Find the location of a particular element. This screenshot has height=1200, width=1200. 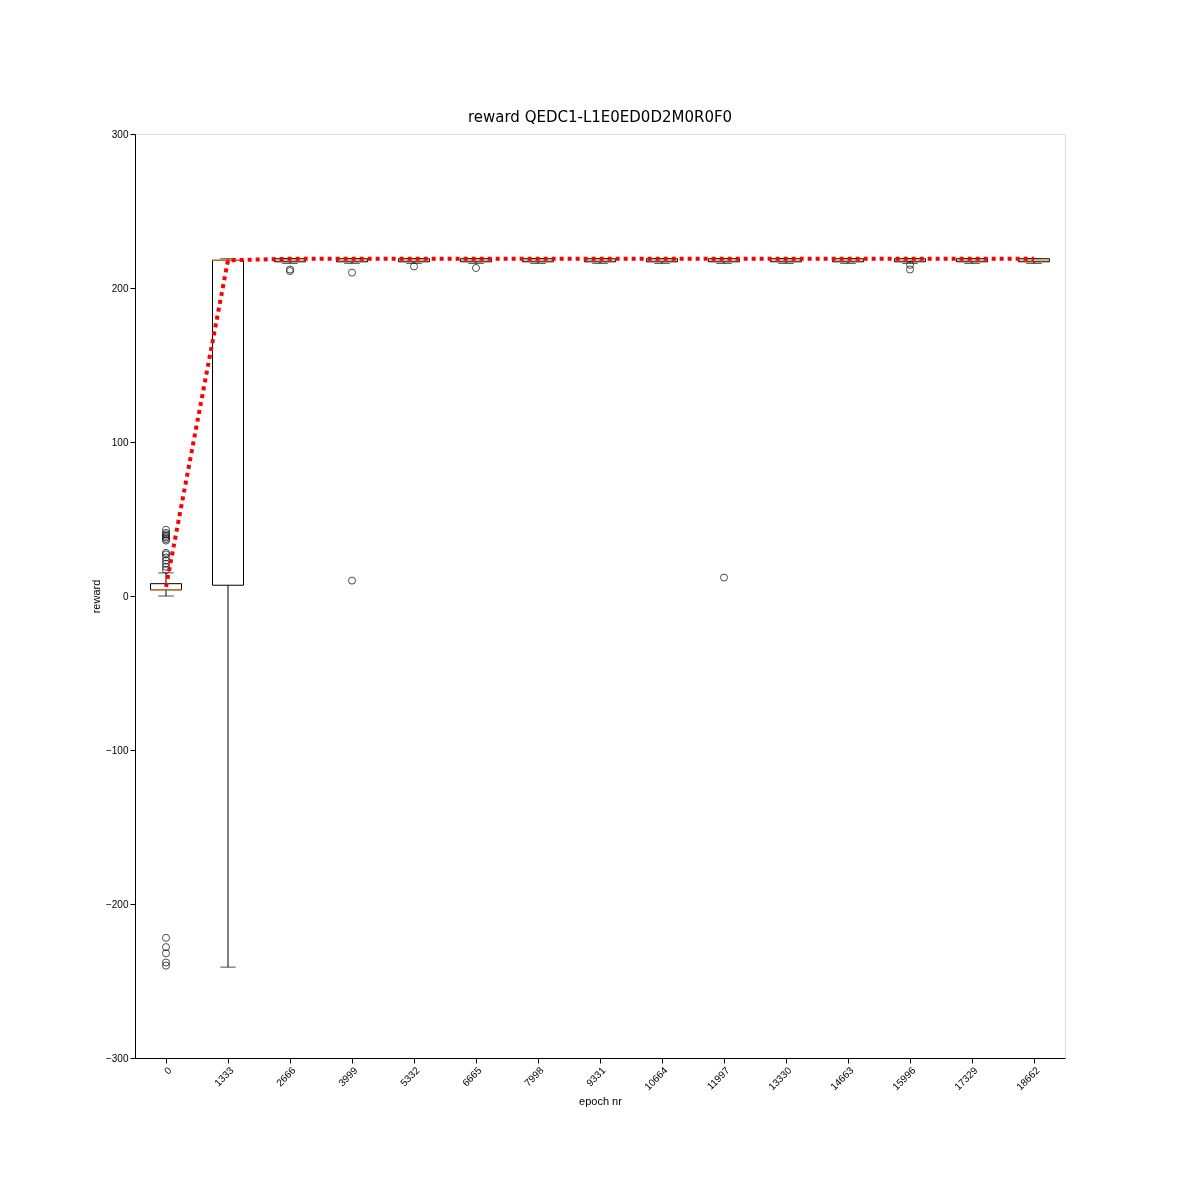

y-tick-label: 100 is located at coordinates (120, 442).